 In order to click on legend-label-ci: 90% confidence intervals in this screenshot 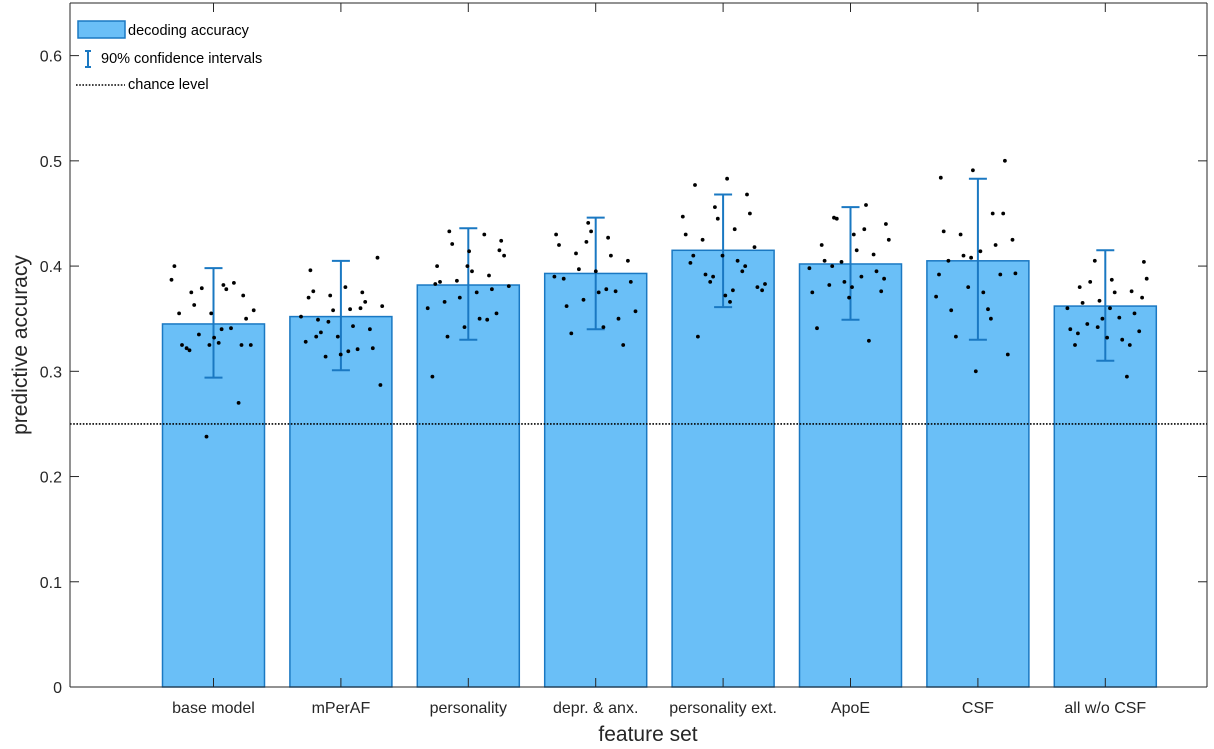, I will do `click(181, 59)`.